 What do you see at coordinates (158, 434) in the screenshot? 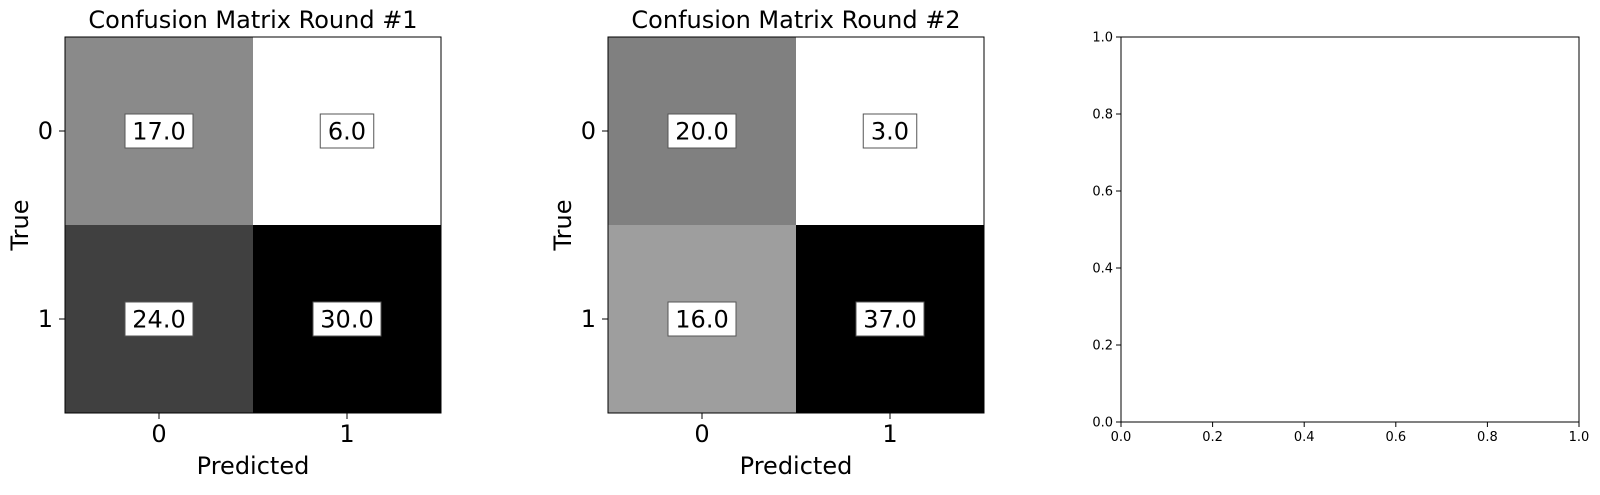
I see `chart-1-xtick-label-0: 0` at bounding box center [158, 434].